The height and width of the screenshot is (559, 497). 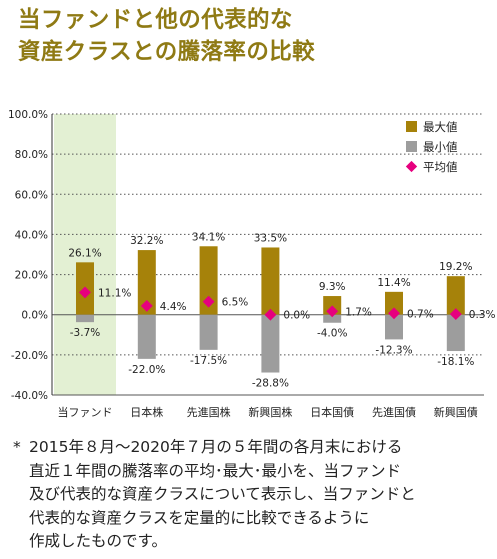 What do you see at coordinates (31, 235) in the screenshot?
I see `y-tick-label: 40.0%` at bounding box center [31, 235].